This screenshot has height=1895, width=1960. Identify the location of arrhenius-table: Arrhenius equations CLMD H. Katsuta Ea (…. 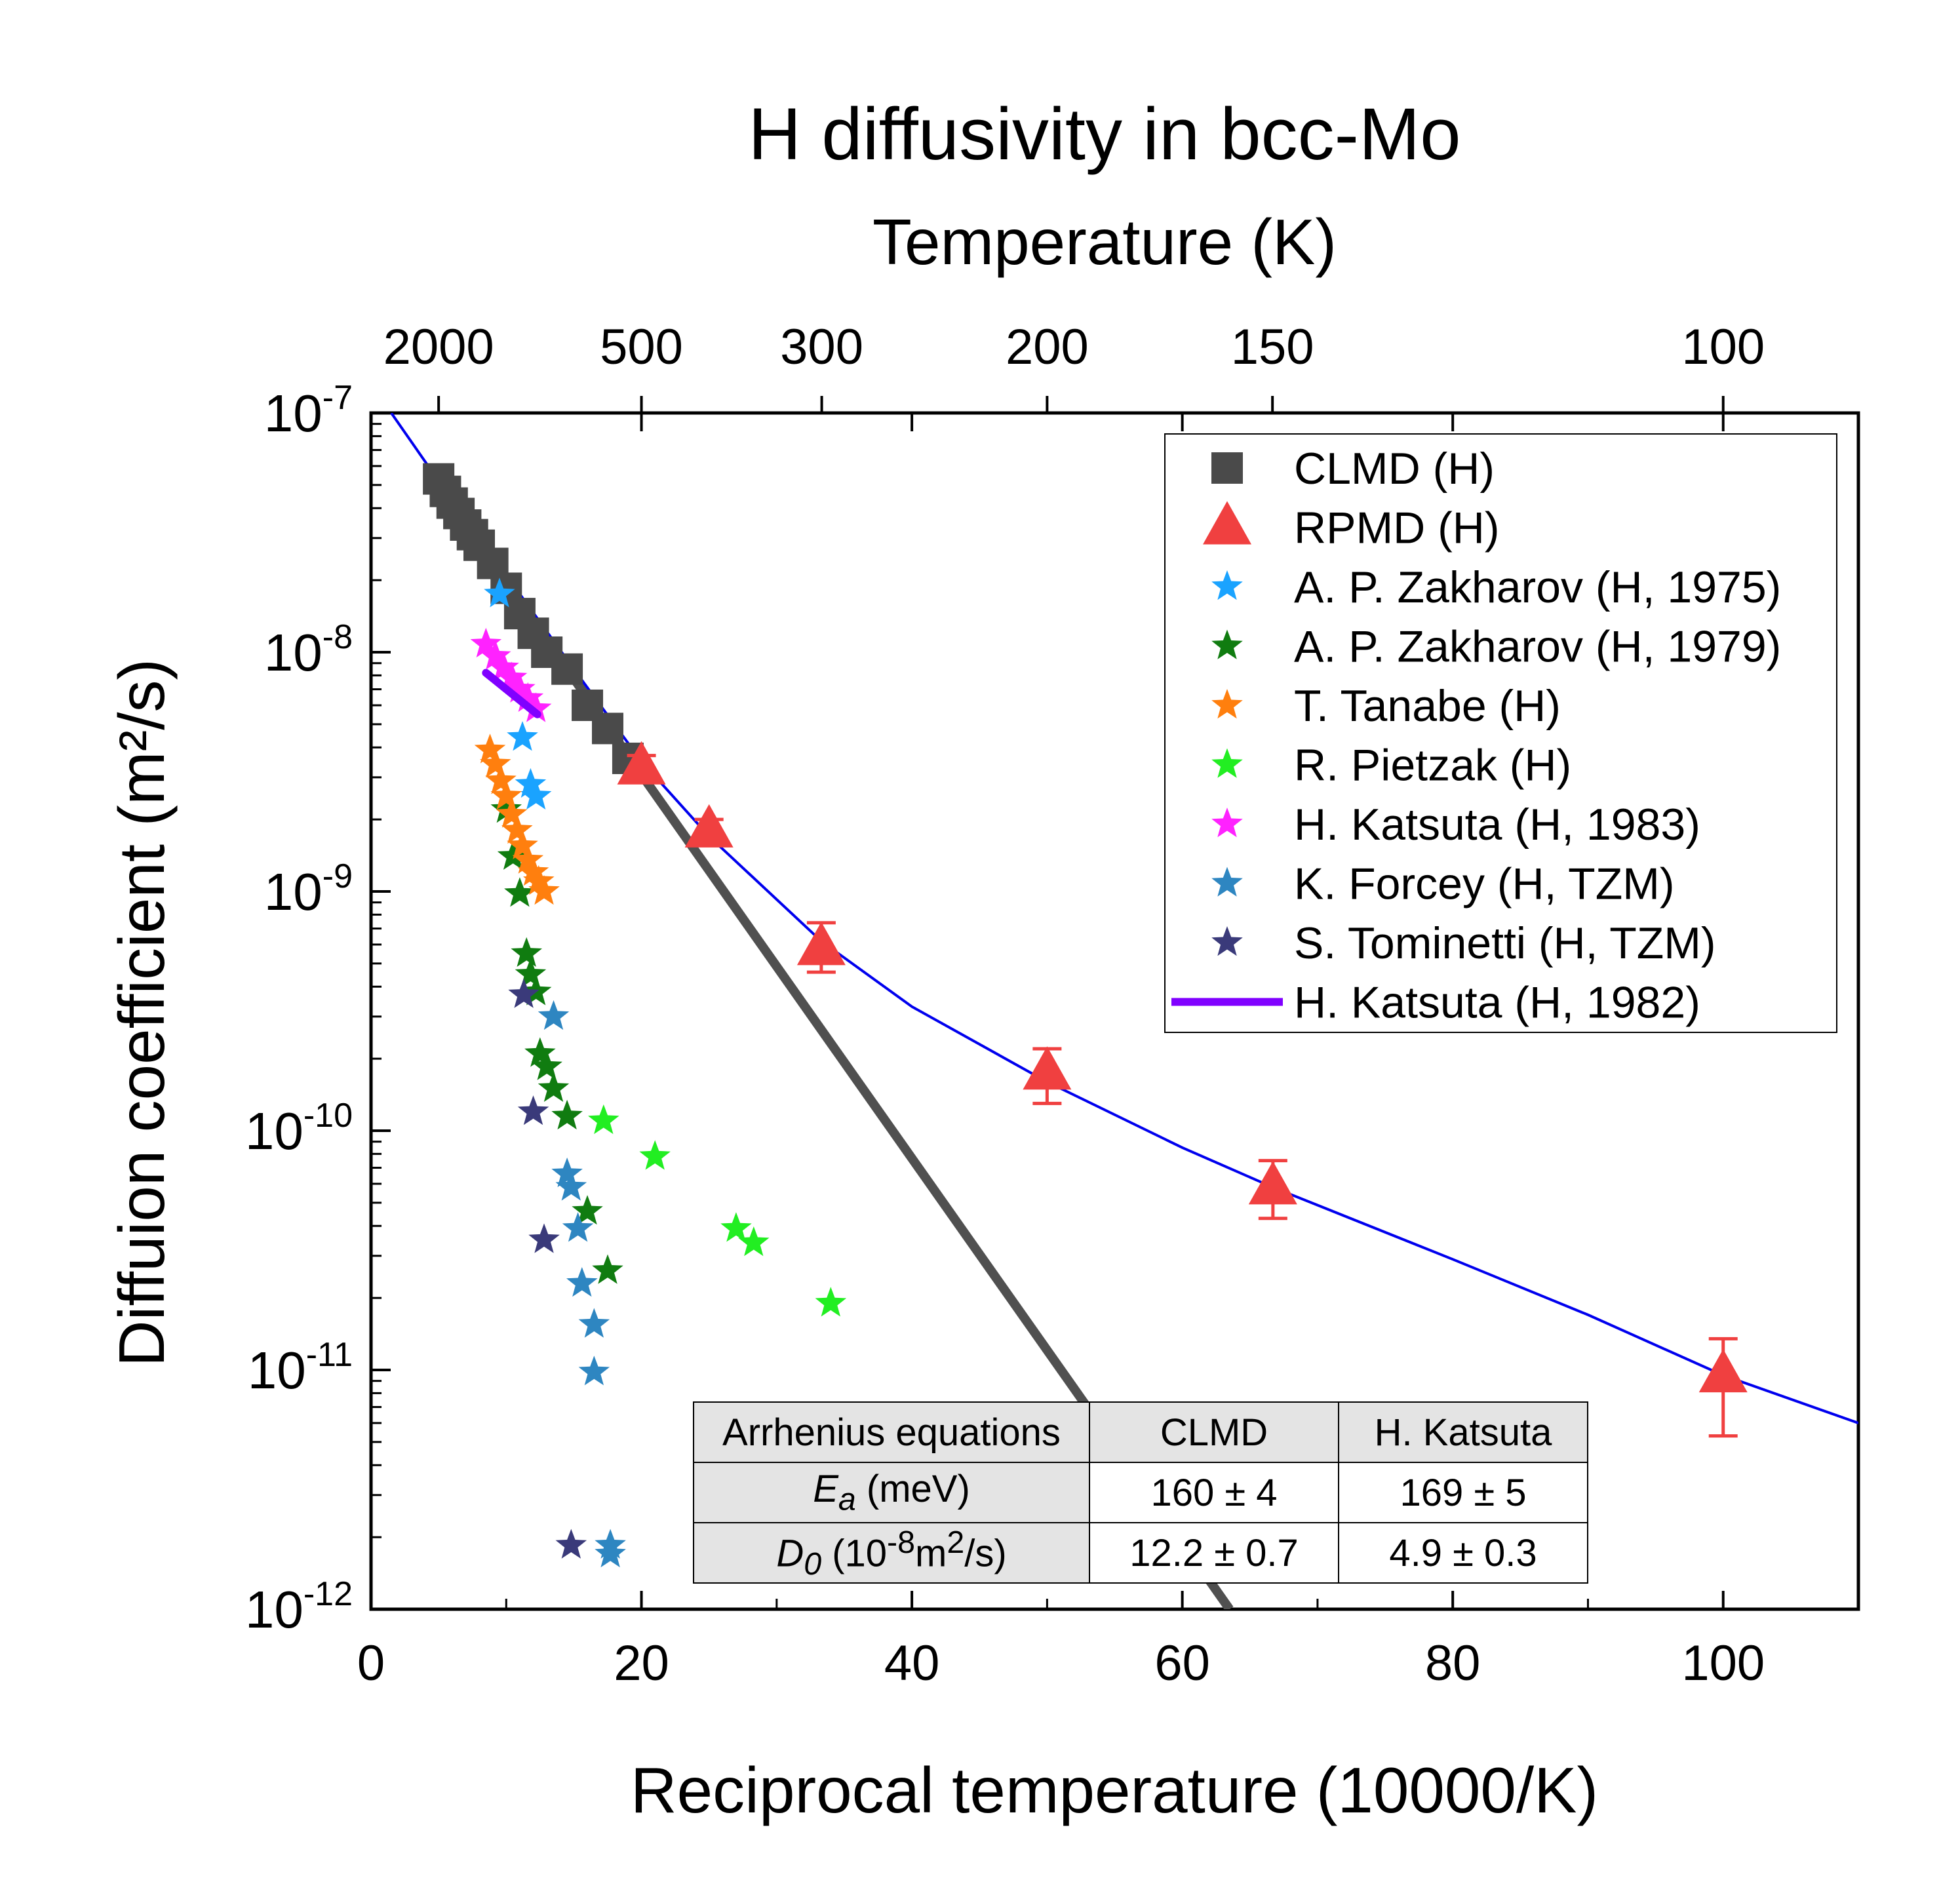
(1140, 1492).